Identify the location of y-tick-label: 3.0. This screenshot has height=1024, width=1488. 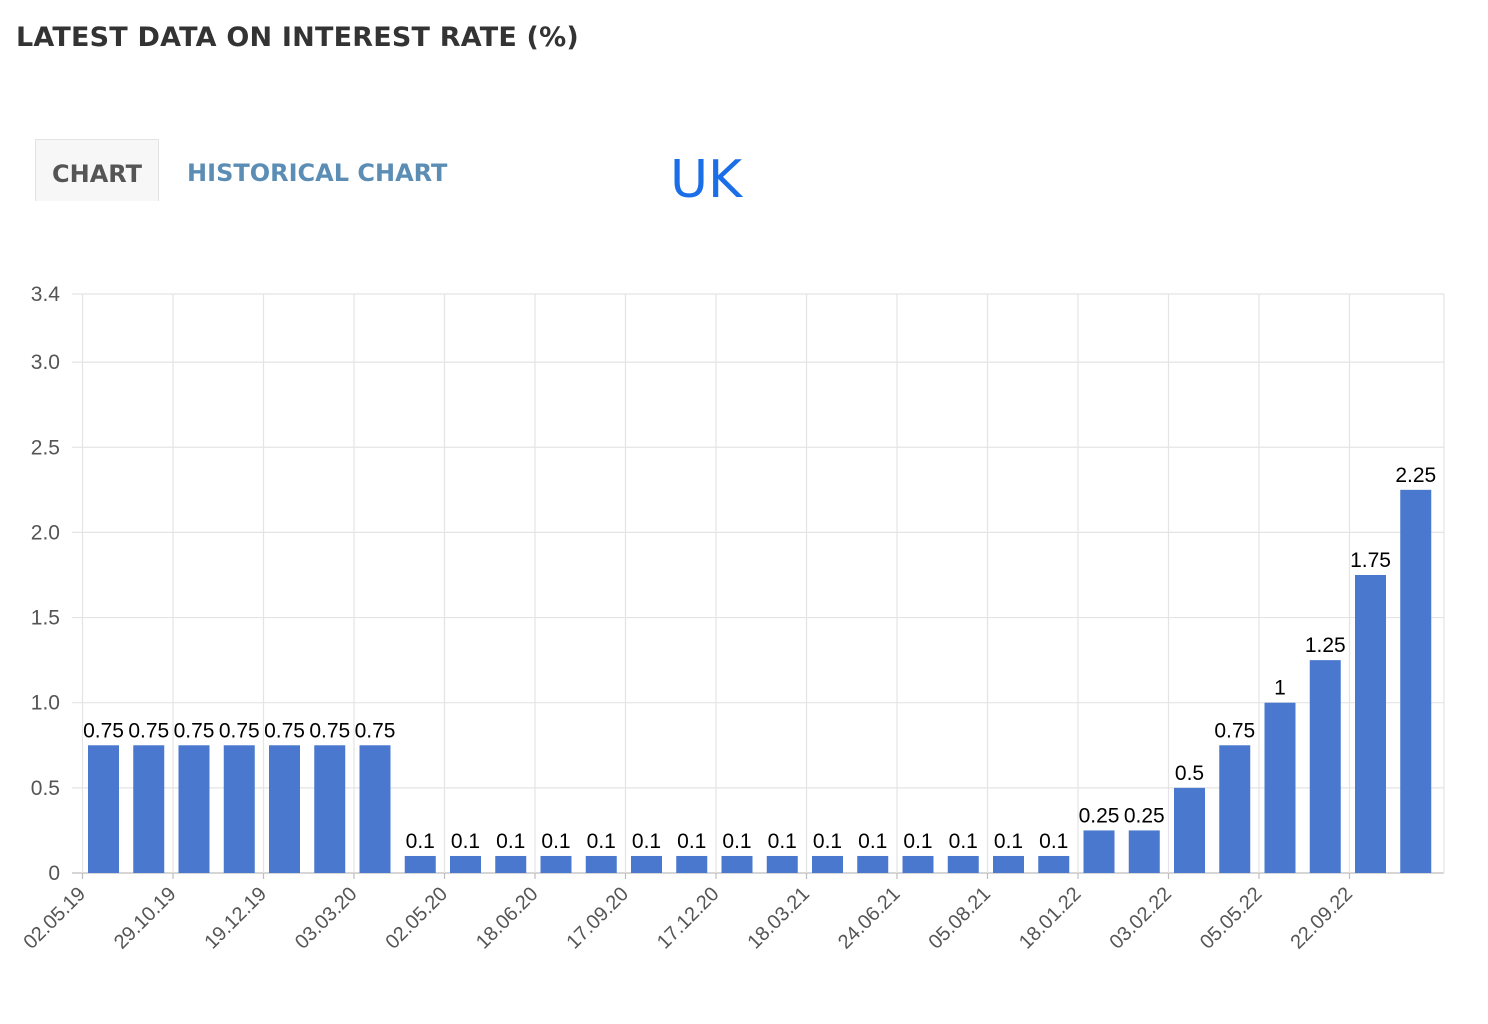
(45, 362).